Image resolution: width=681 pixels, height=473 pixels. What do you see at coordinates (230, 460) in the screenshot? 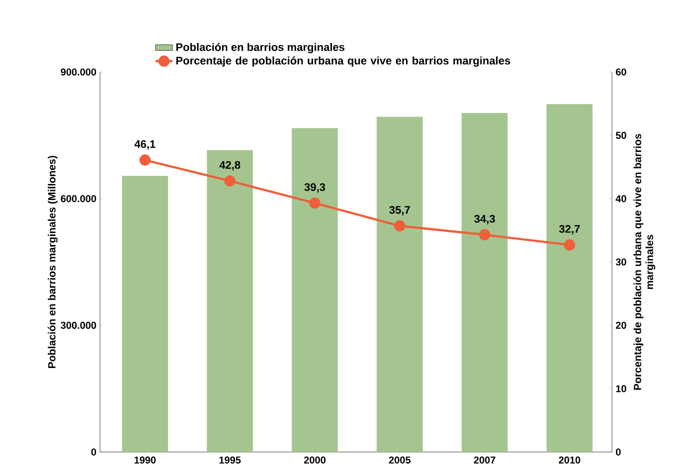
I see `x-tick-label: 1995` at bounding box center [230, 460].